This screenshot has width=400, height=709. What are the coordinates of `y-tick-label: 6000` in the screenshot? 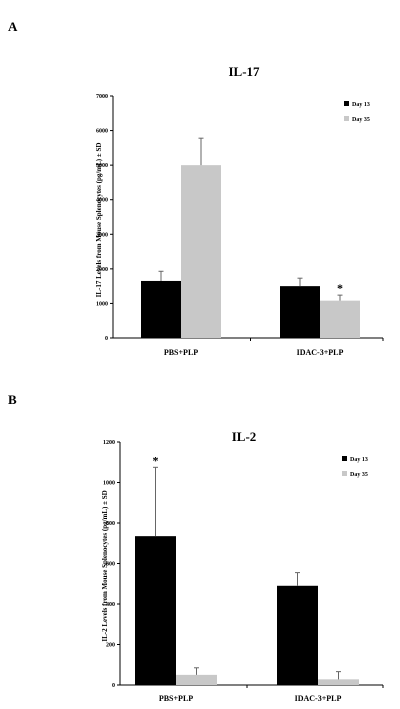 It's located at (102, 132).